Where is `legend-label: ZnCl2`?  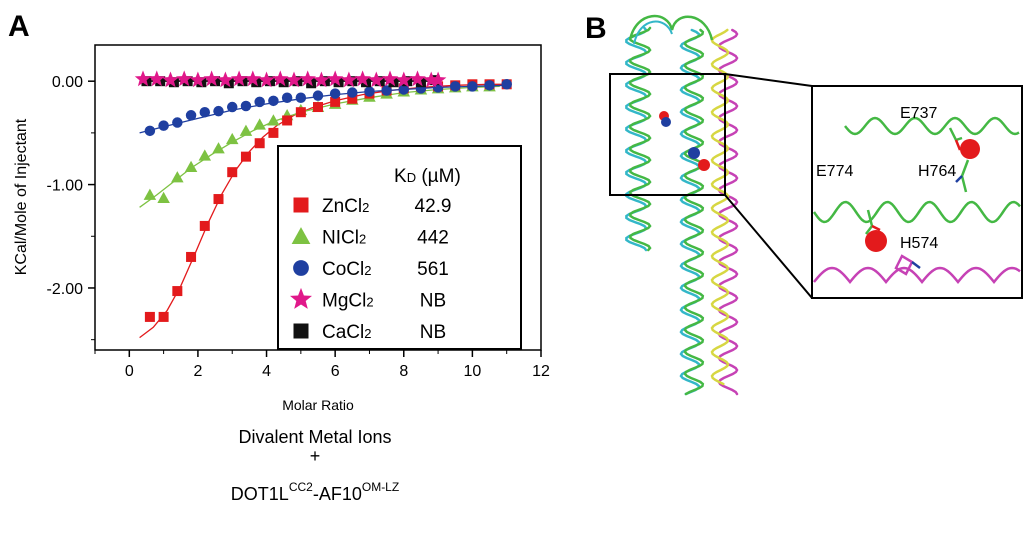 legend-label: ZnCl2 is located at coordinates (345, 206).